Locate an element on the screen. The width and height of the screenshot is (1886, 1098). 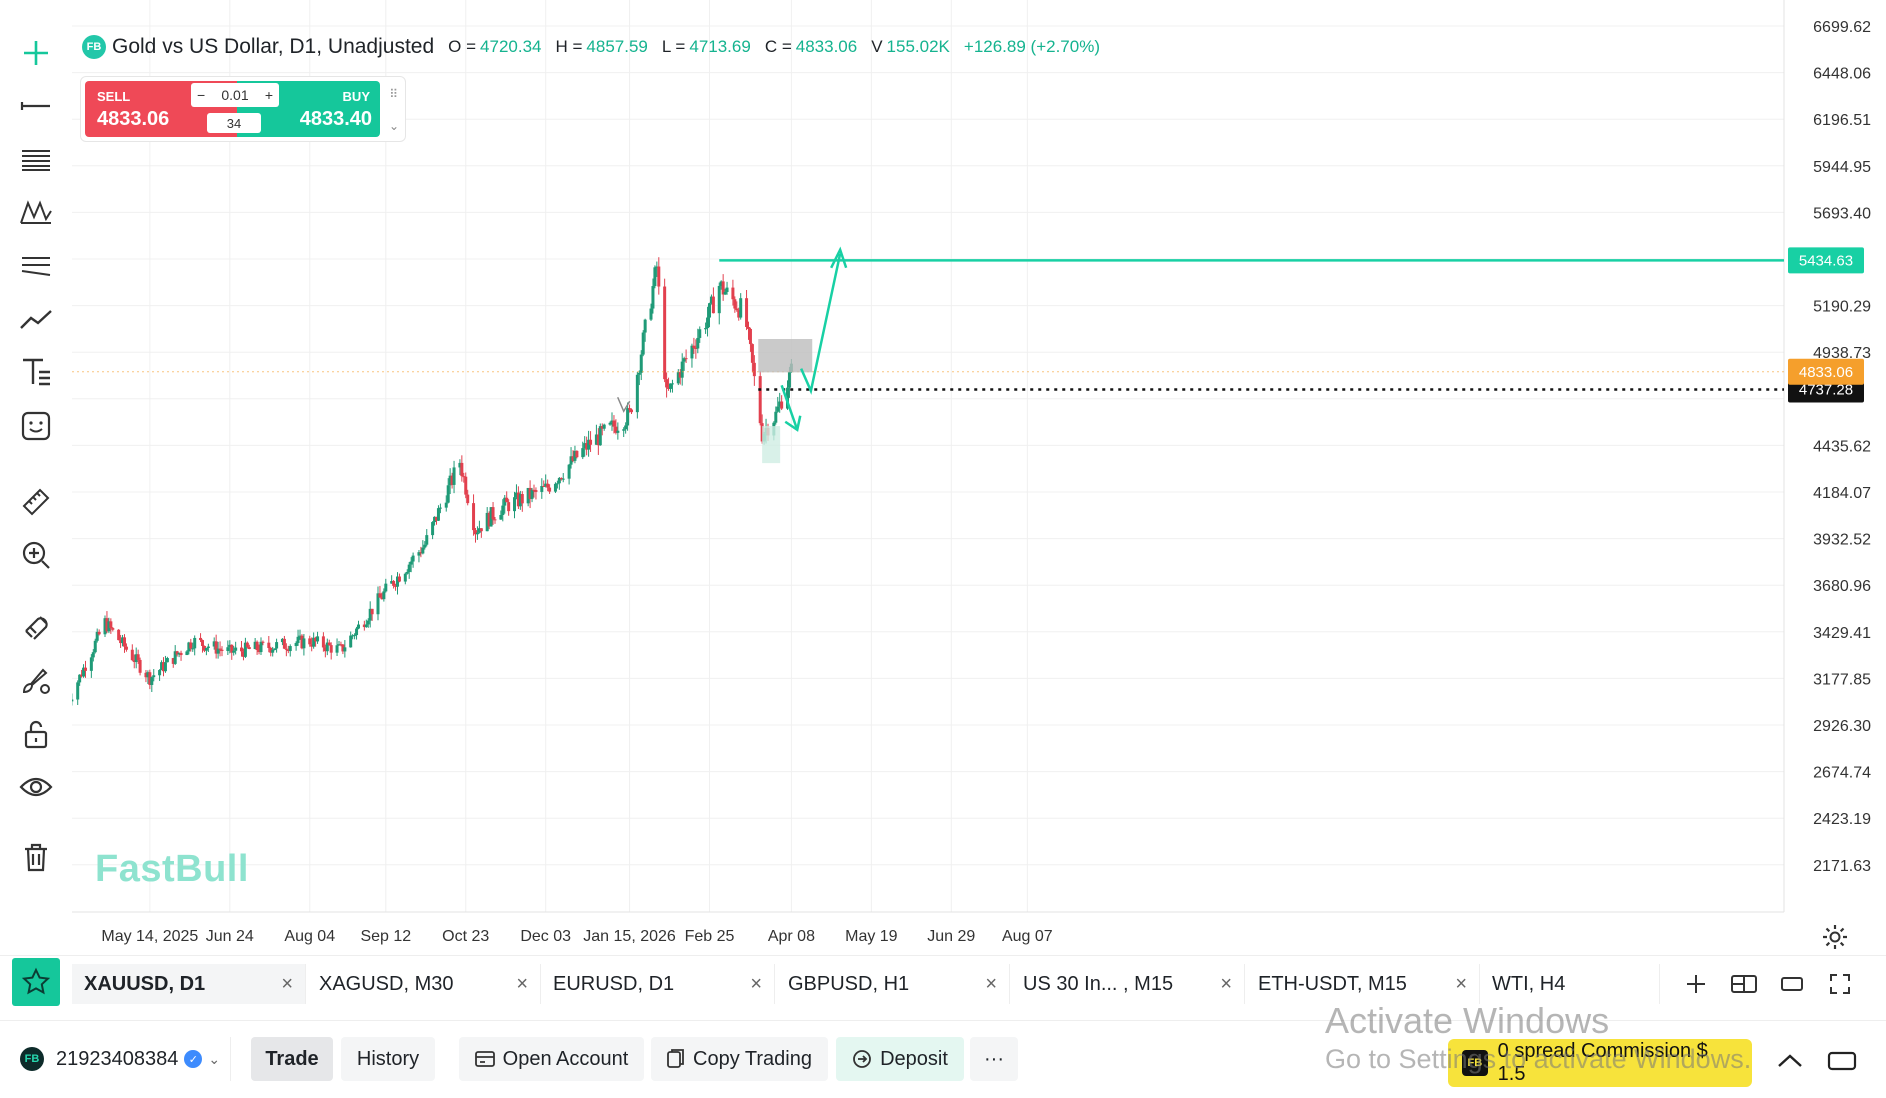
emoji-tool-icon is located at coordinates (36, 426).